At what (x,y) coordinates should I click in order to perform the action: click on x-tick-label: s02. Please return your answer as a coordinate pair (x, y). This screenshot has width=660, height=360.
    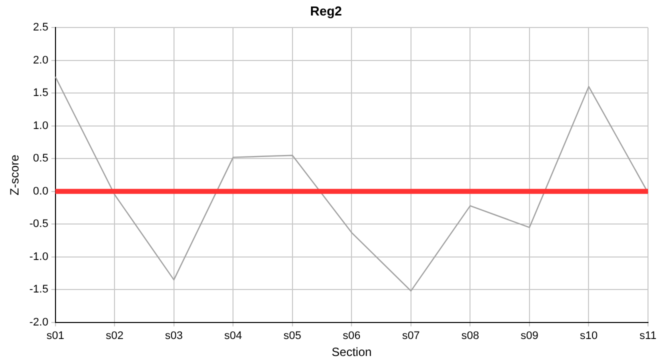
    Looking at the image, I should click on (115, 336).